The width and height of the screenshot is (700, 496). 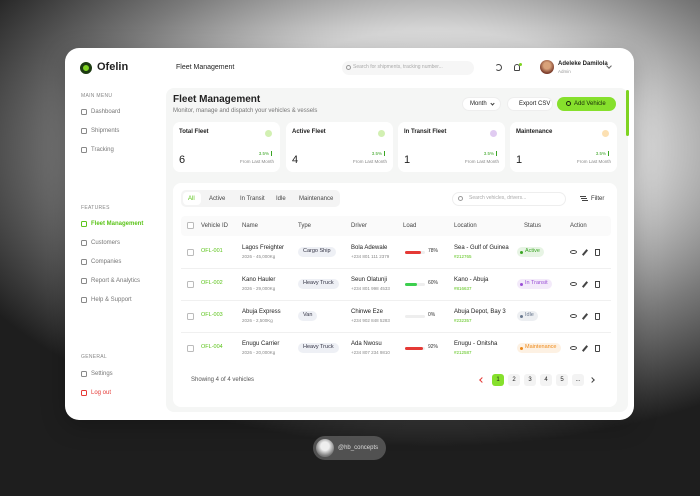 I want to click on vehicle-id: OFL-001, so click(x=212, y=250).